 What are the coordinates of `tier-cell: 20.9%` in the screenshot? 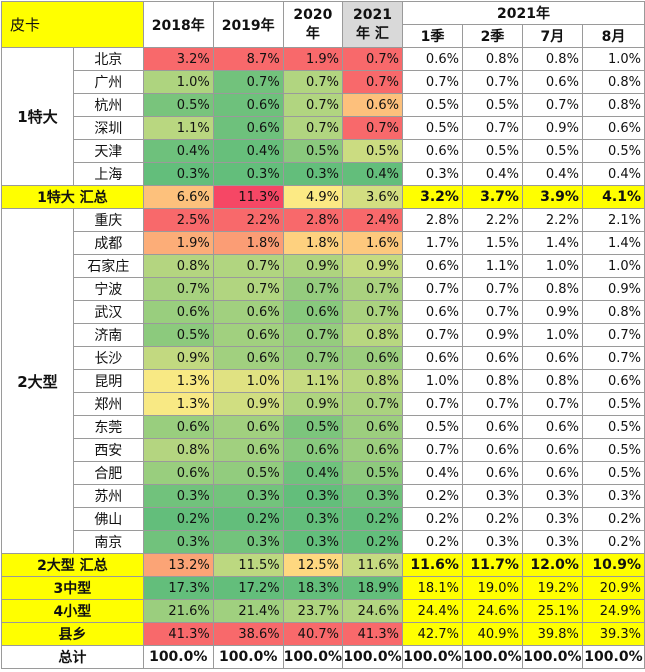 It's located at (613, 588).